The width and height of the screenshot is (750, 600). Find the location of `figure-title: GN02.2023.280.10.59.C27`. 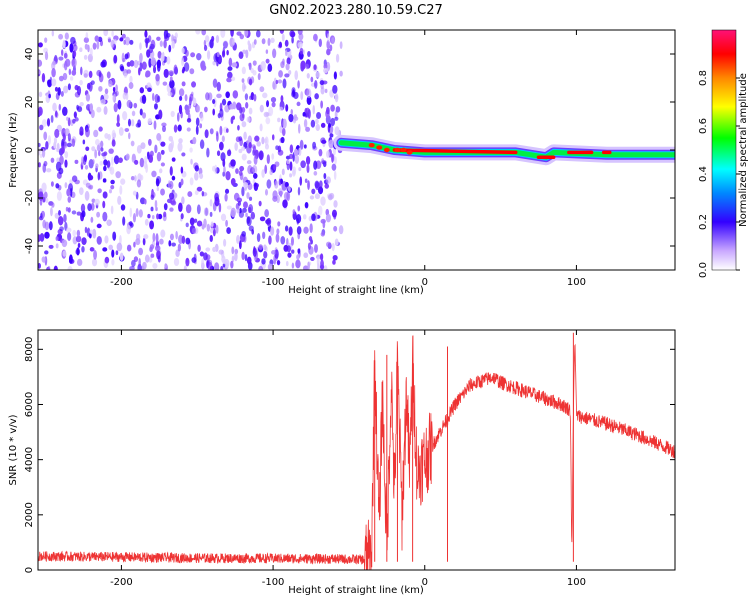

figure-title: GN02.2023.280.10.59.C27 is located at coordinates (356, 10).